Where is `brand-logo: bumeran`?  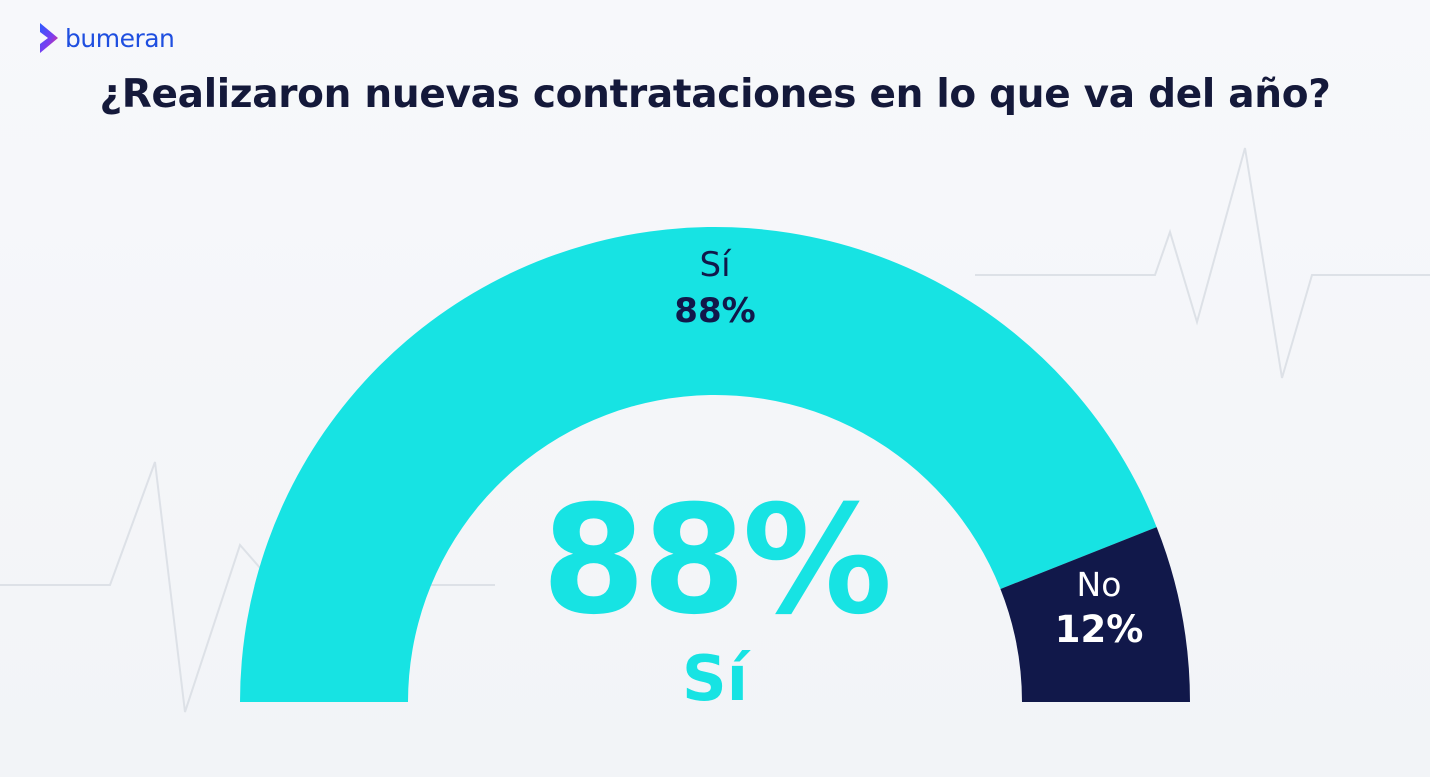 brand-logo: bumeran is located at coordinates (106, 38).